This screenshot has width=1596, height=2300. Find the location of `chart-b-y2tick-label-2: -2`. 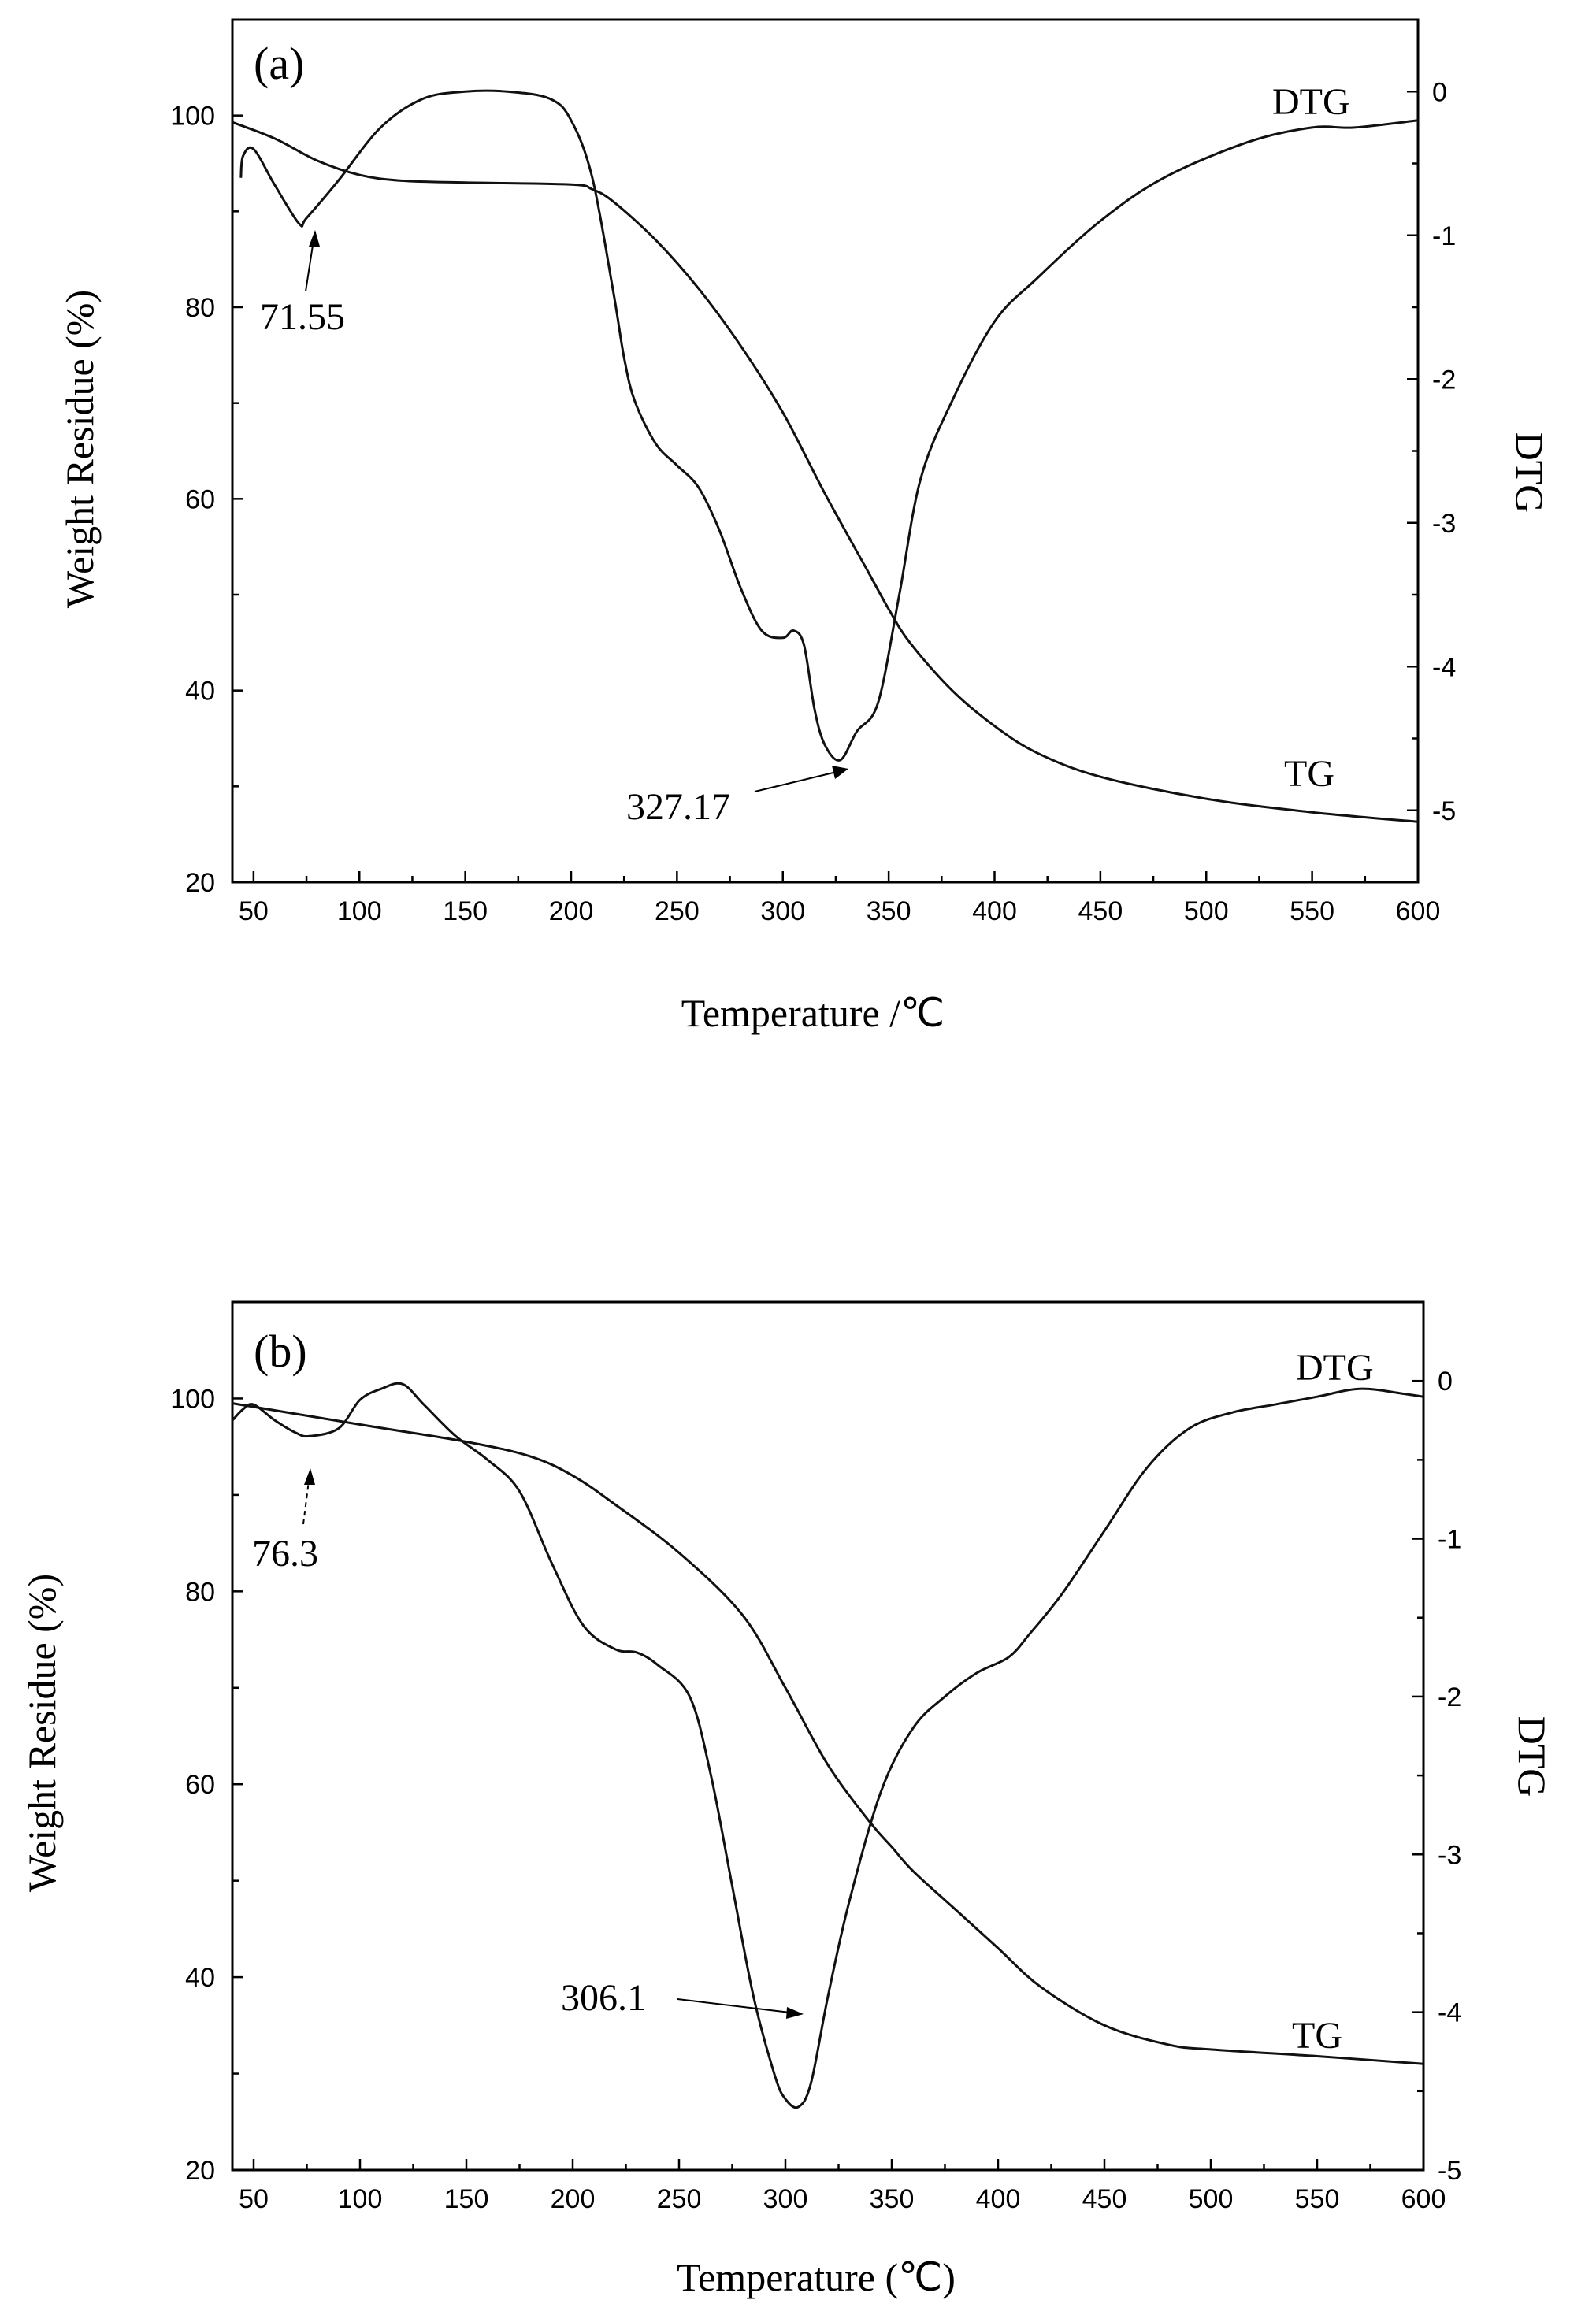

chart-b-y2tick-label-2: -2 is located at coordinates (1449, 1697).